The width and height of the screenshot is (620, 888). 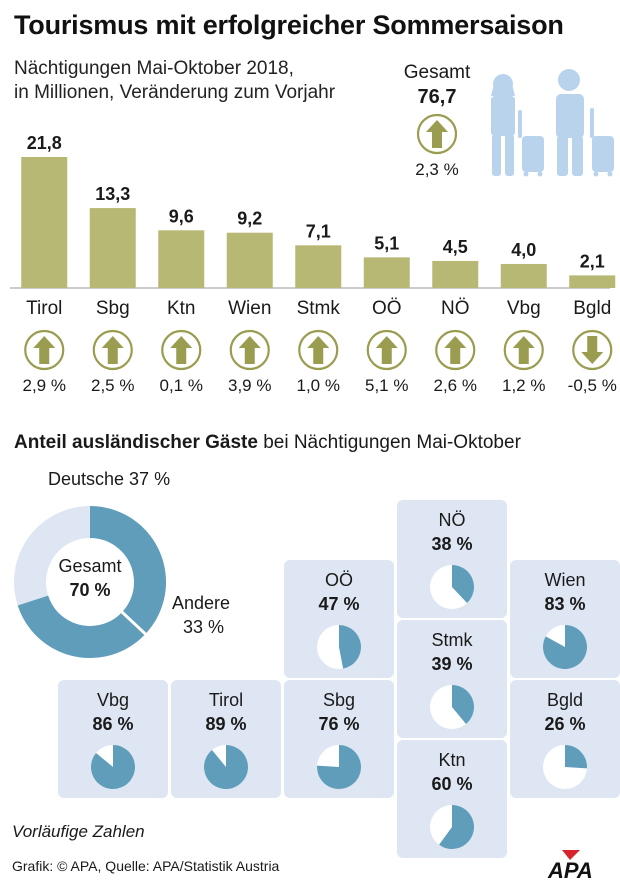 I want to click on bar-OÖ, so click(x=386, y=272).